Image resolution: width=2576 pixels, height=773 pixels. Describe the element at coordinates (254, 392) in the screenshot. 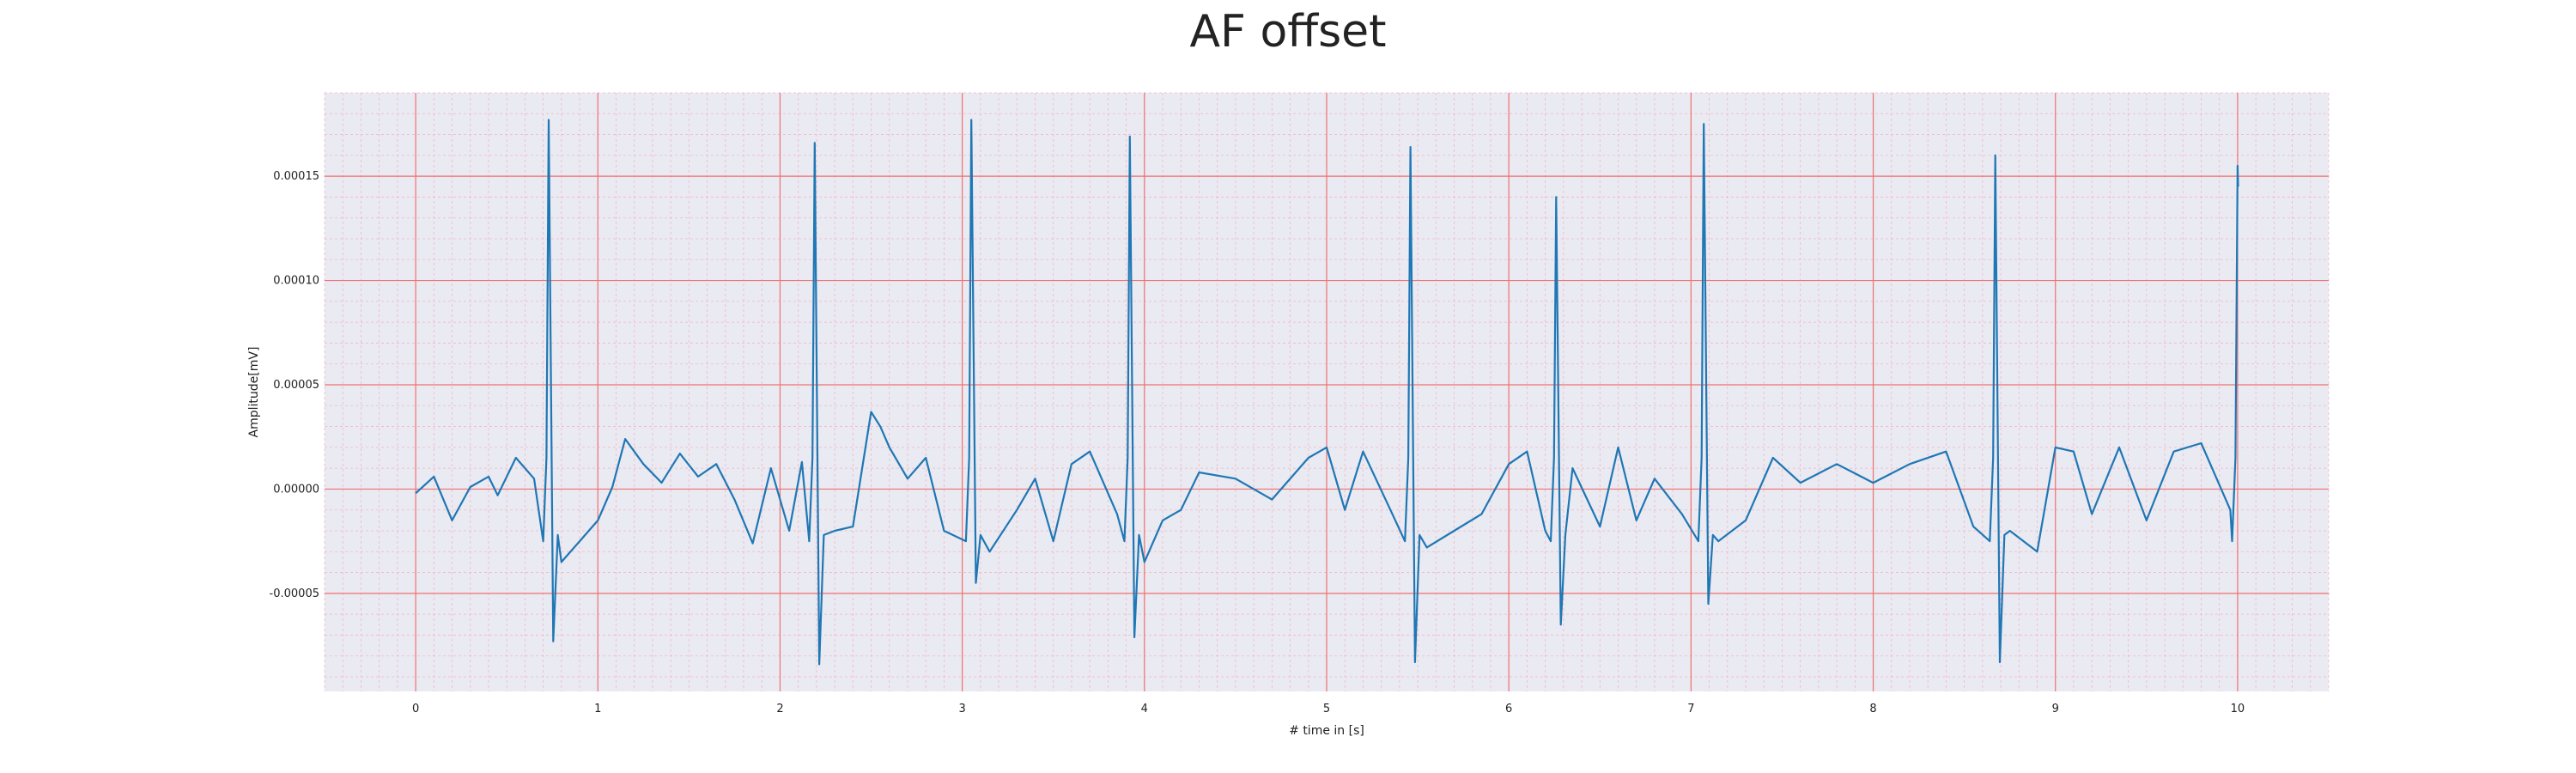

I see `y-axis-label: Amplitude[mV]` at that location.